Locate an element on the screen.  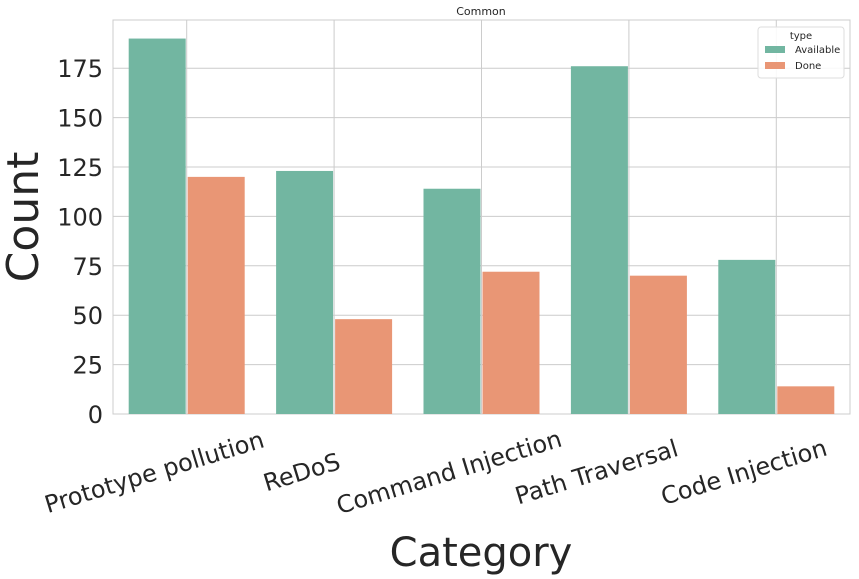
y-tick-label: 75 is located at coordinates (87, 267).